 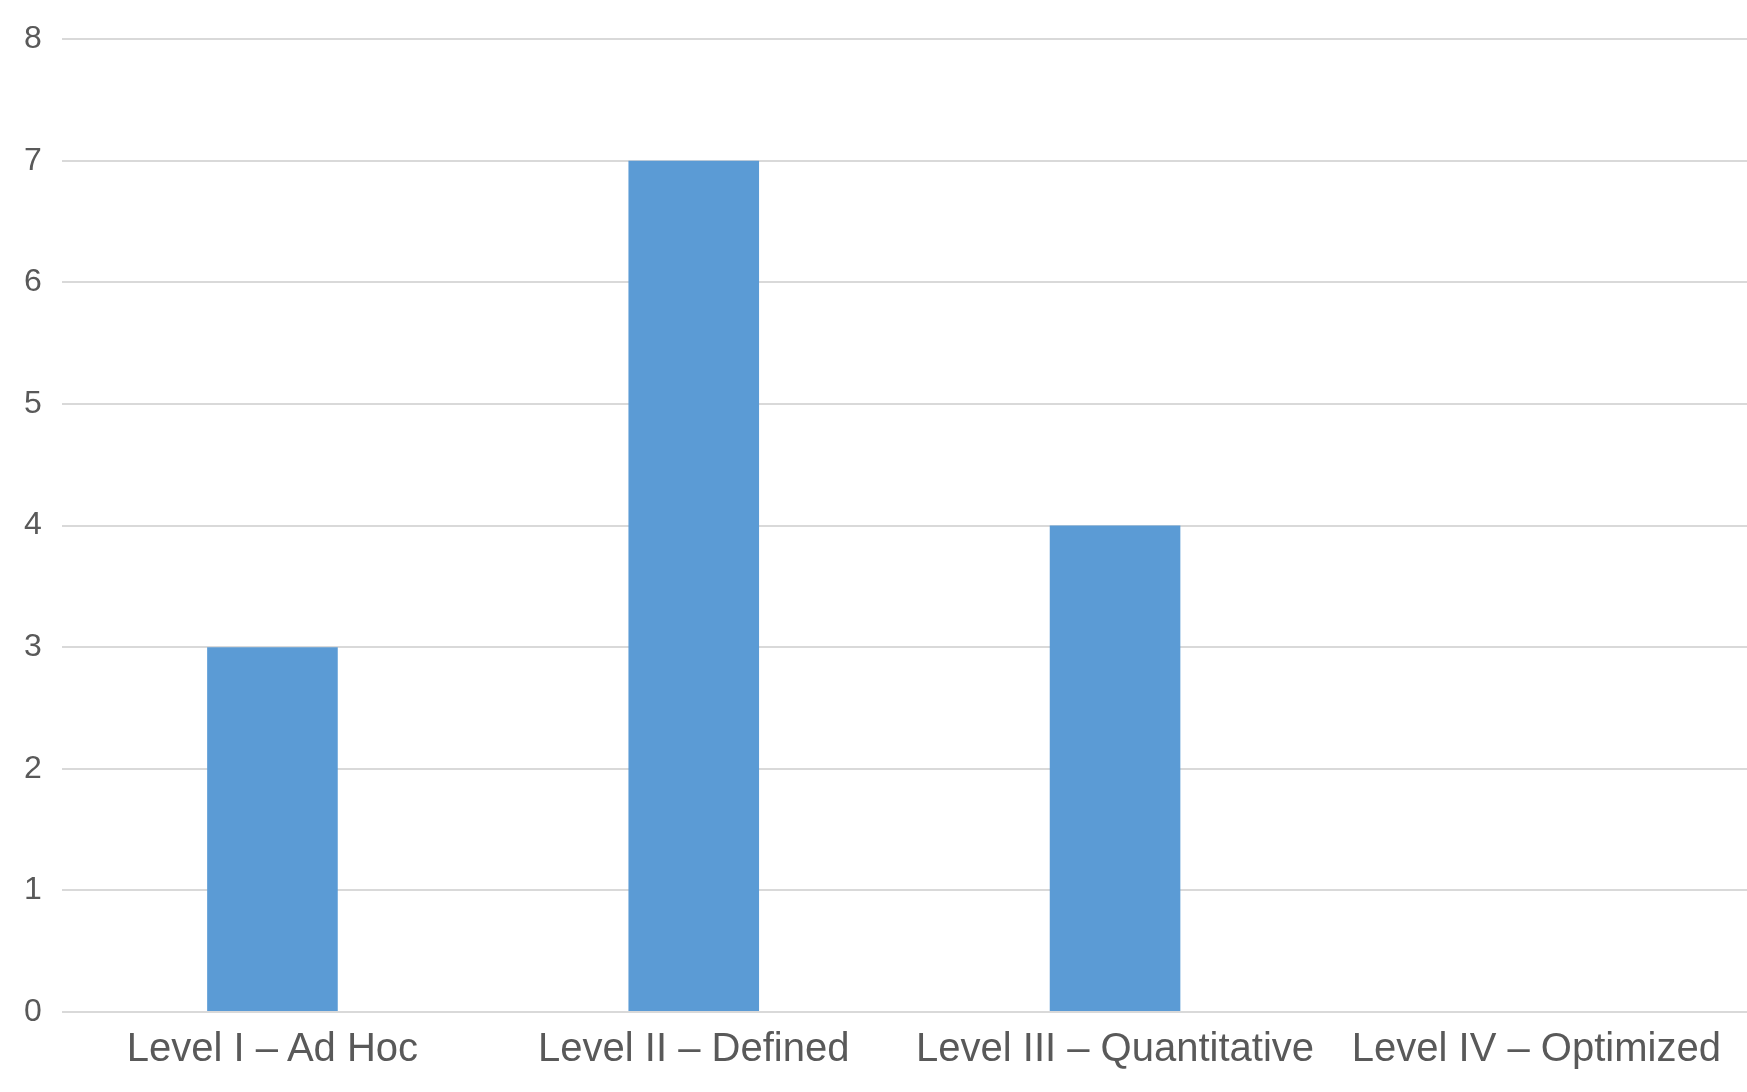 What do you see at coordinates (1536, 1047) in the screenshot?
I see `x-tick-label: Level IV – Optimized` at bounding box center [1536, 1047].